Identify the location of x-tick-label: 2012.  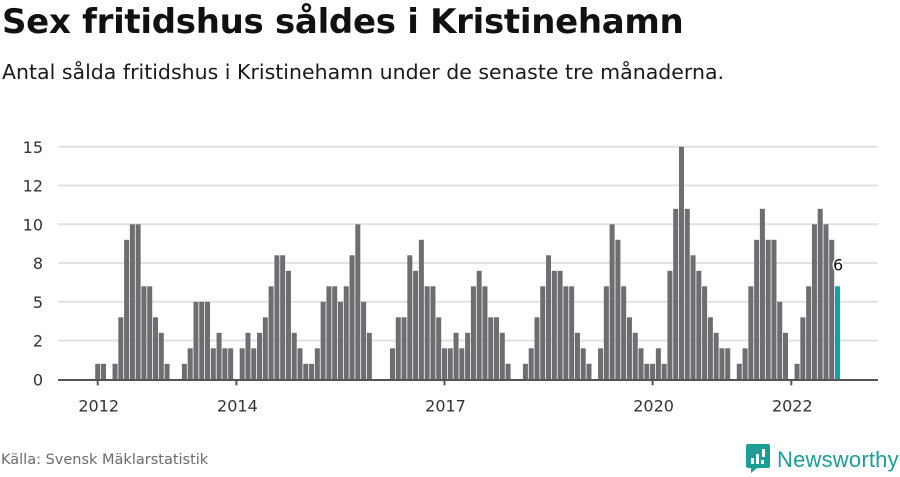
(98, 405).